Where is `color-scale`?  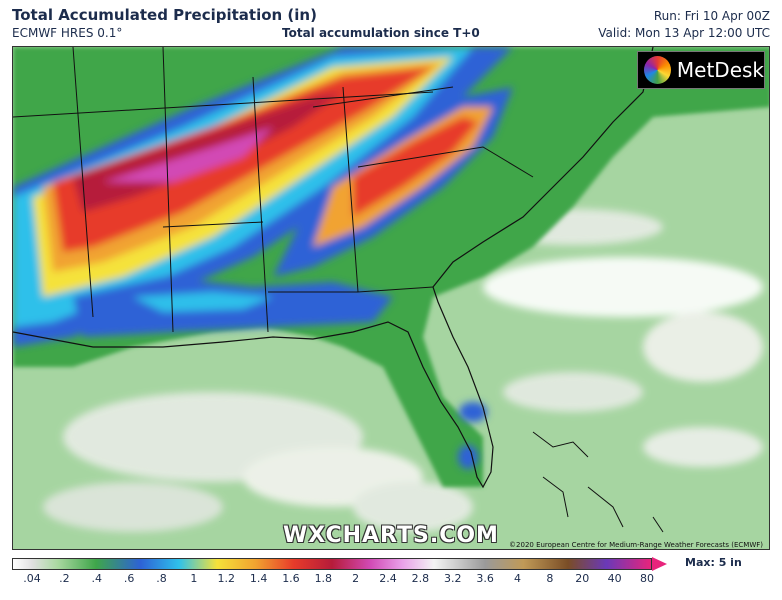
color-scale is located at coordinates (339, 564).